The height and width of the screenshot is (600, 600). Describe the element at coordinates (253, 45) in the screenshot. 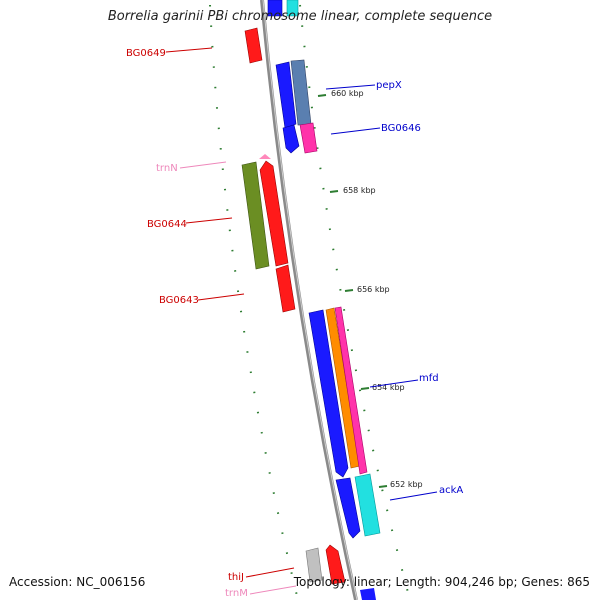

I see `gene-bg0649` at that location.